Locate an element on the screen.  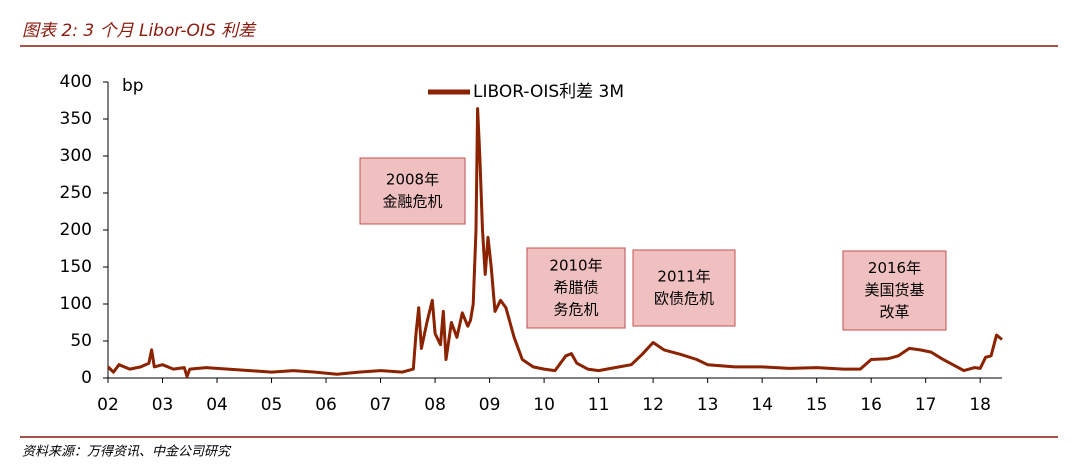
x-tick-label: 04 is located at coordinates (217, 405).